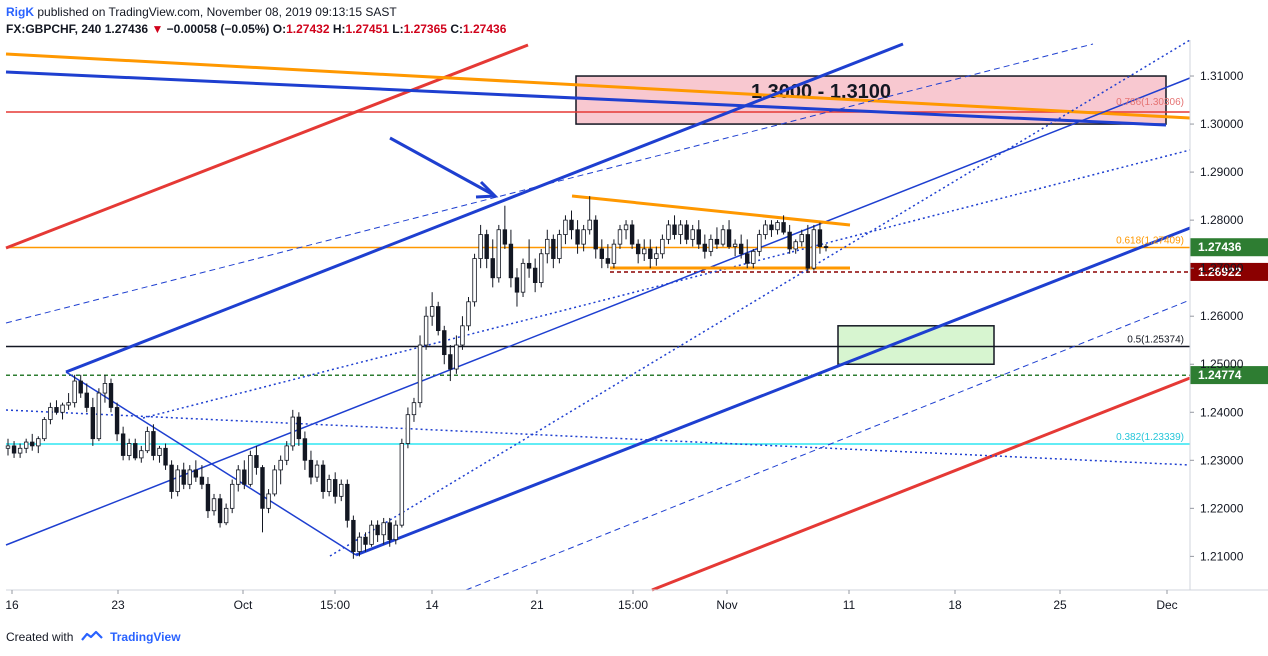 Image resolution: width=1268 pixels, height=656 pixels. I want to click on x-tick-label: 25, so click(1060, 605).